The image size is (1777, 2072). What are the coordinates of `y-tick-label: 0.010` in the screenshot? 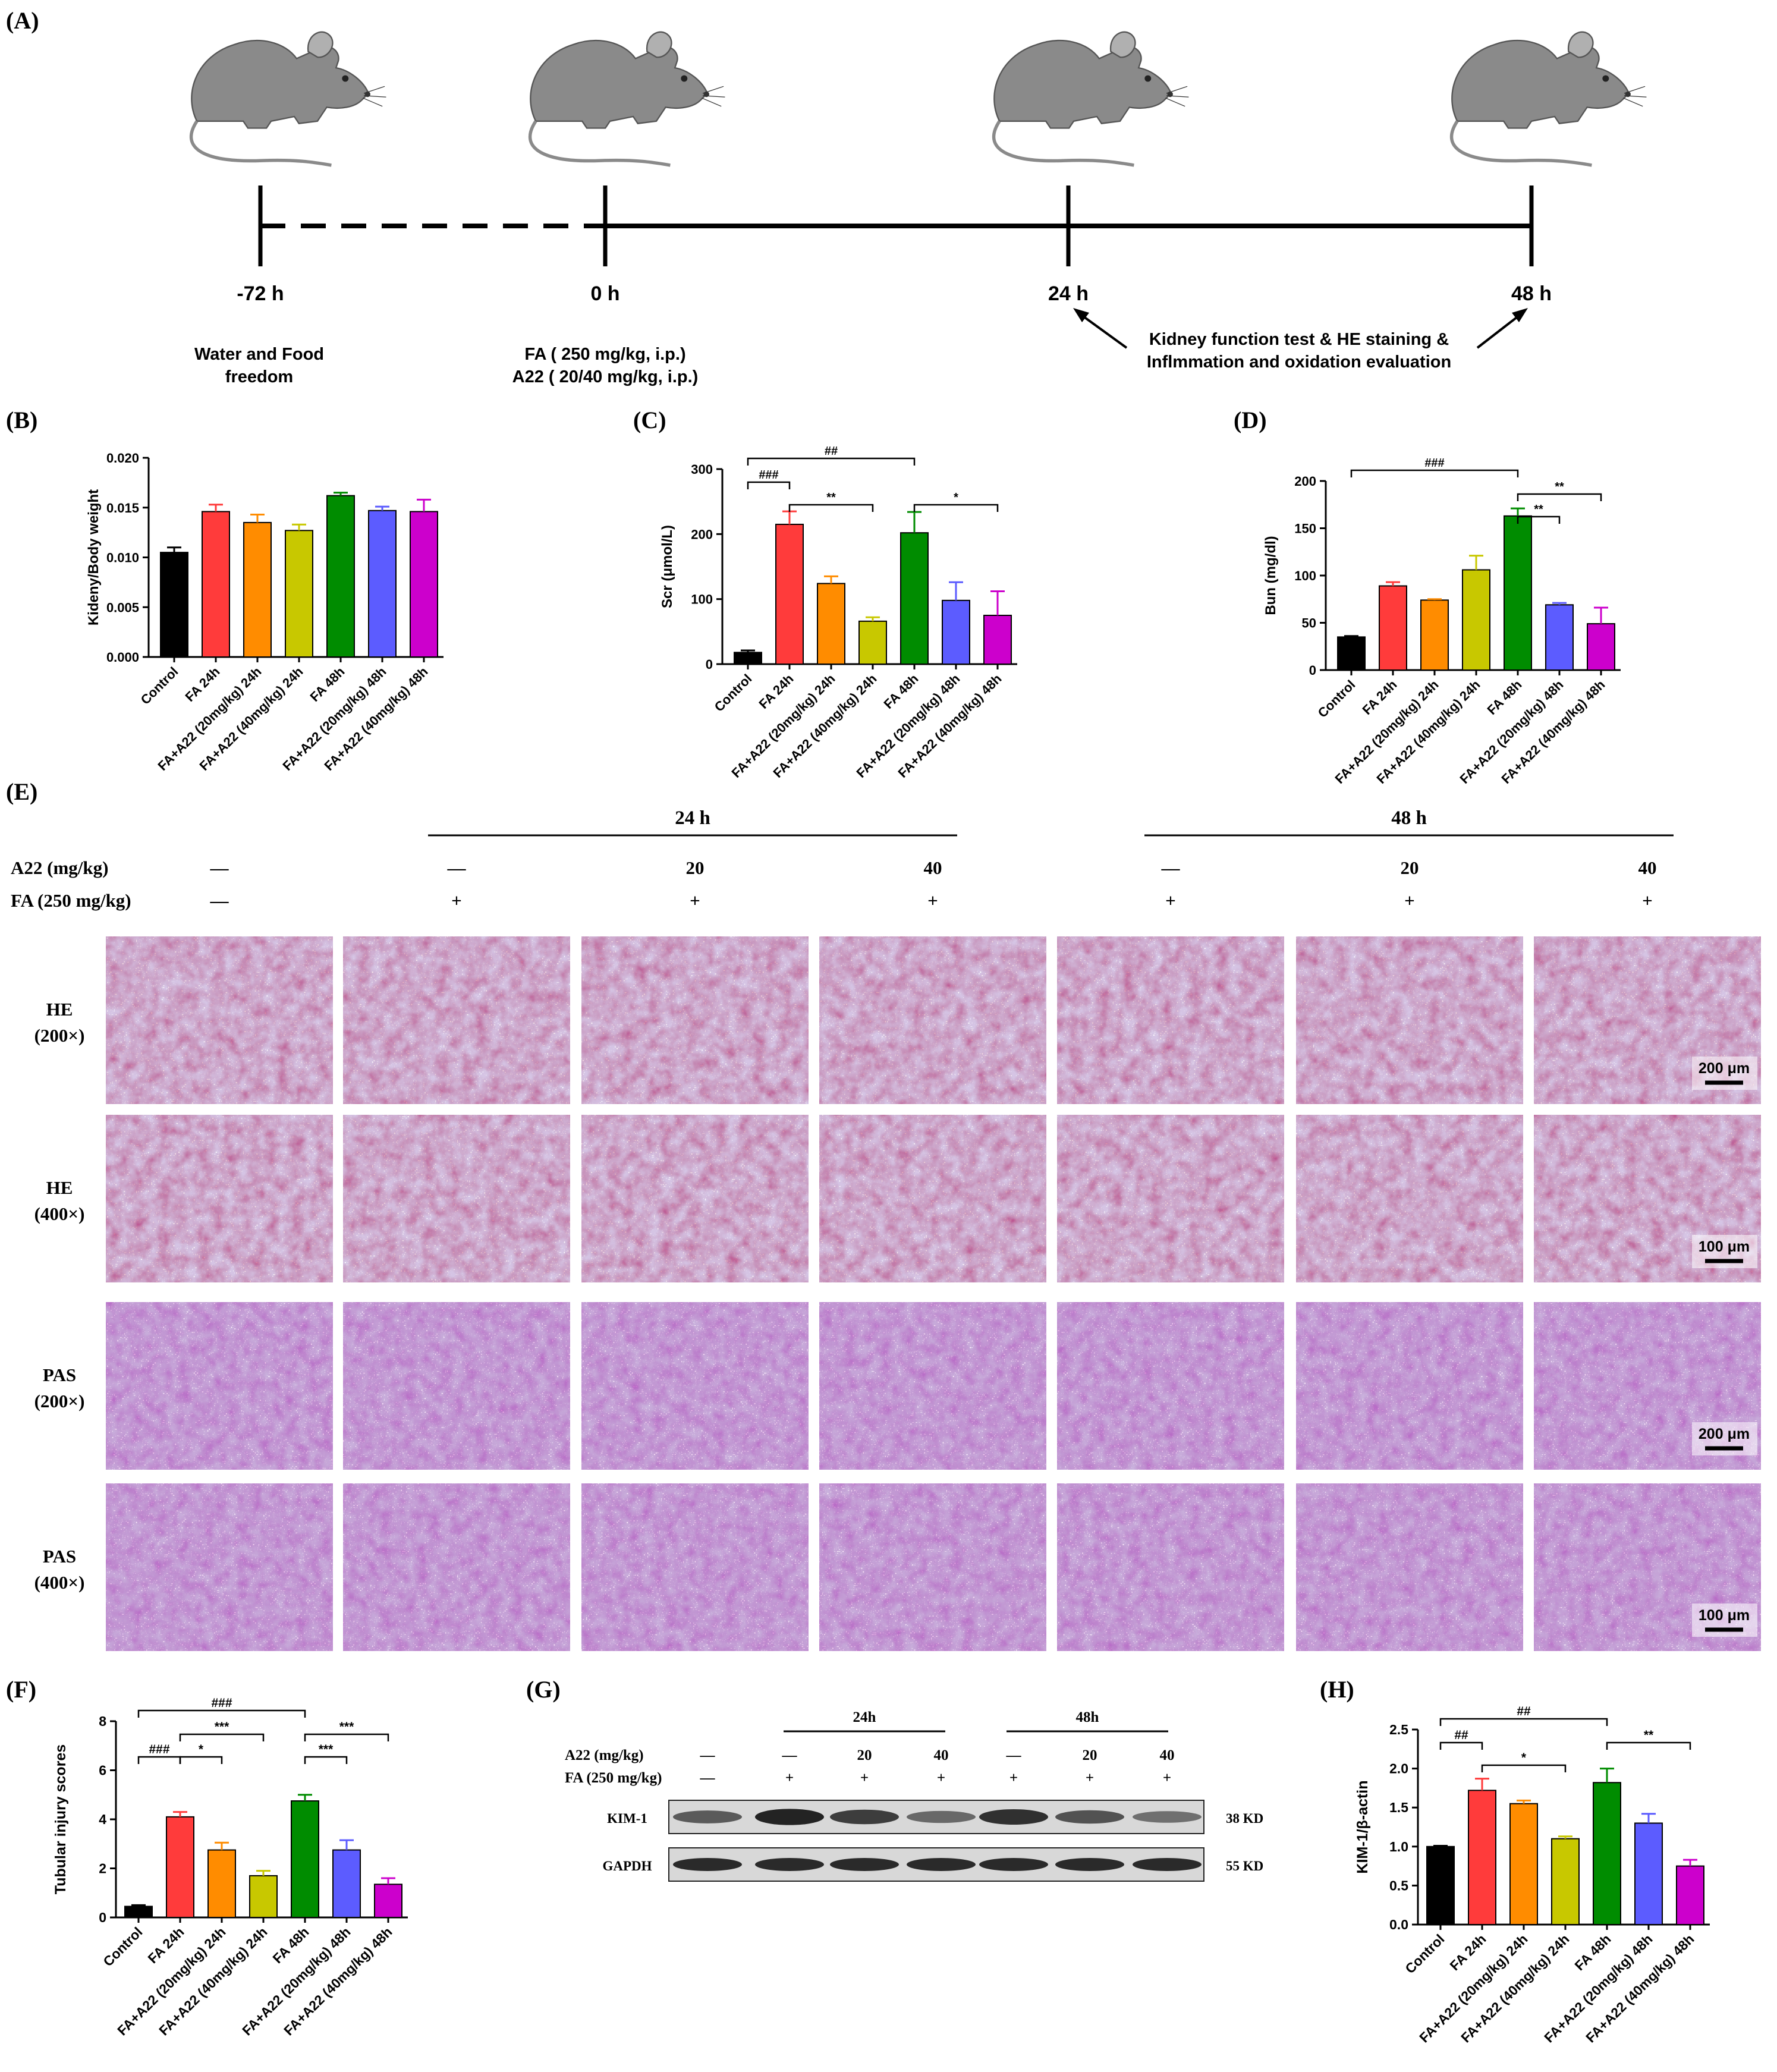 It's located at (122, 558).